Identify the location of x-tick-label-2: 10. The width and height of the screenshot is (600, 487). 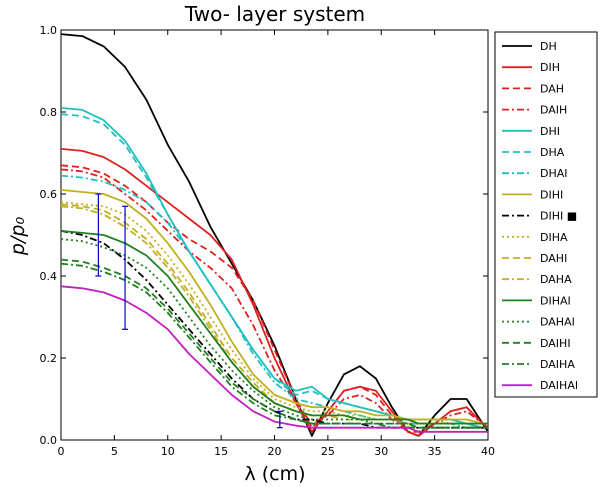
(168, 451).